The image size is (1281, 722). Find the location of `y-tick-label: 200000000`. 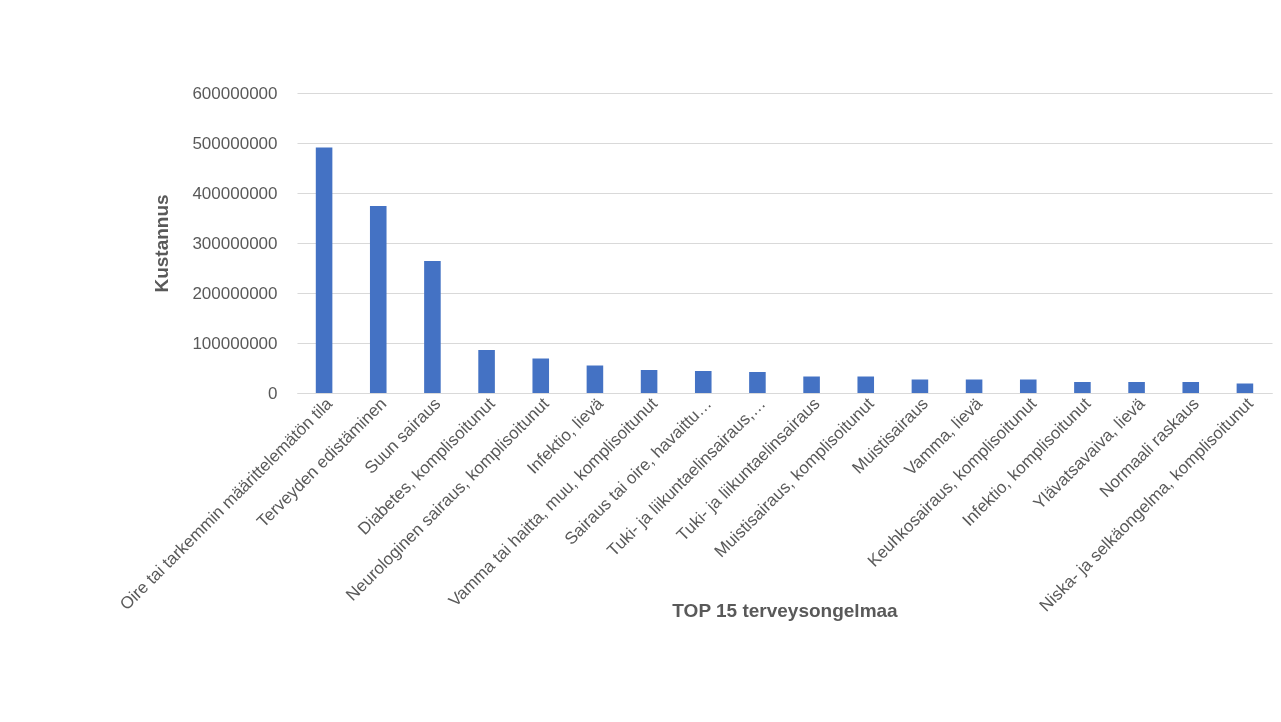

y-tick-label: 200000000 is located at coordinates (235, 293).